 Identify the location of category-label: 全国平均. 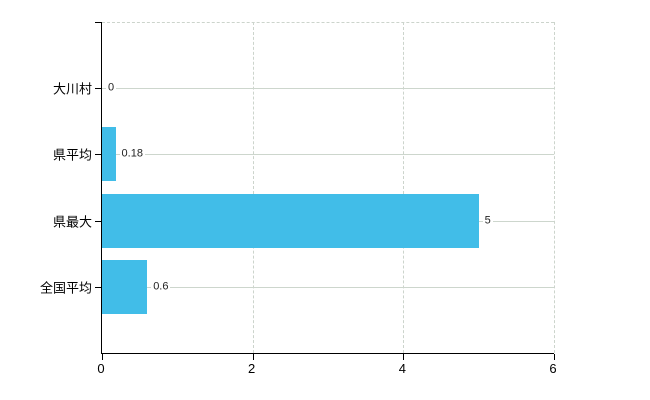
(65, 288).